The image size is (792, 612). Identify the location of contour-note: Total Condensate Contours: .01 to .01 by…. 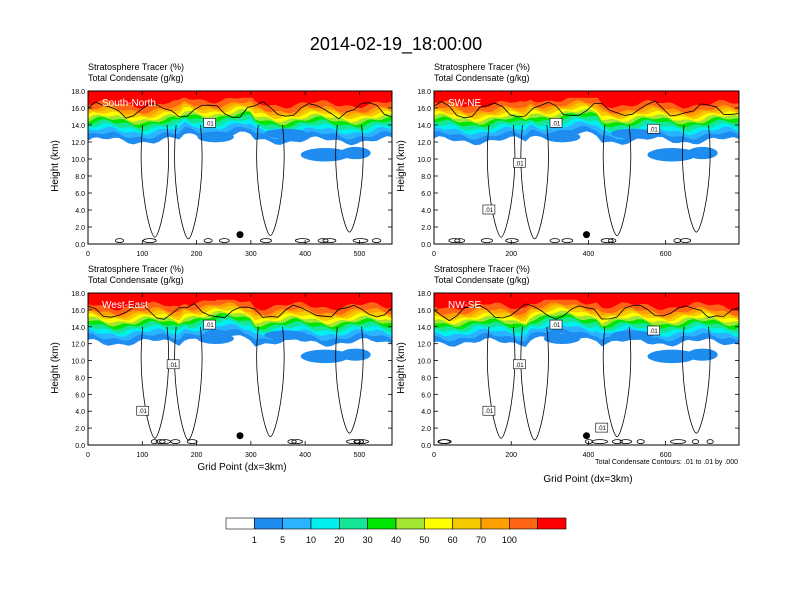
(666, 462).